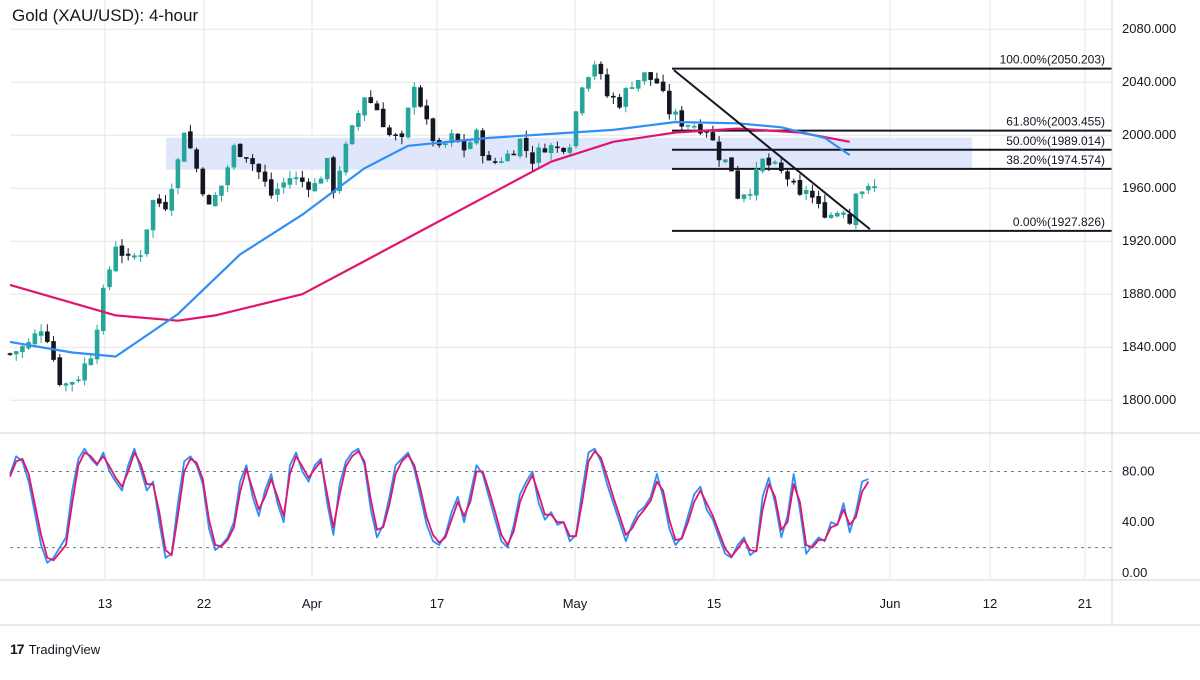 The height and width of the screenshot is (680, 1200). Describe the element at coordinates (1059, 222) in the screenshot. I see `fib-level-label: 0.00%(1927.826)` at that location.